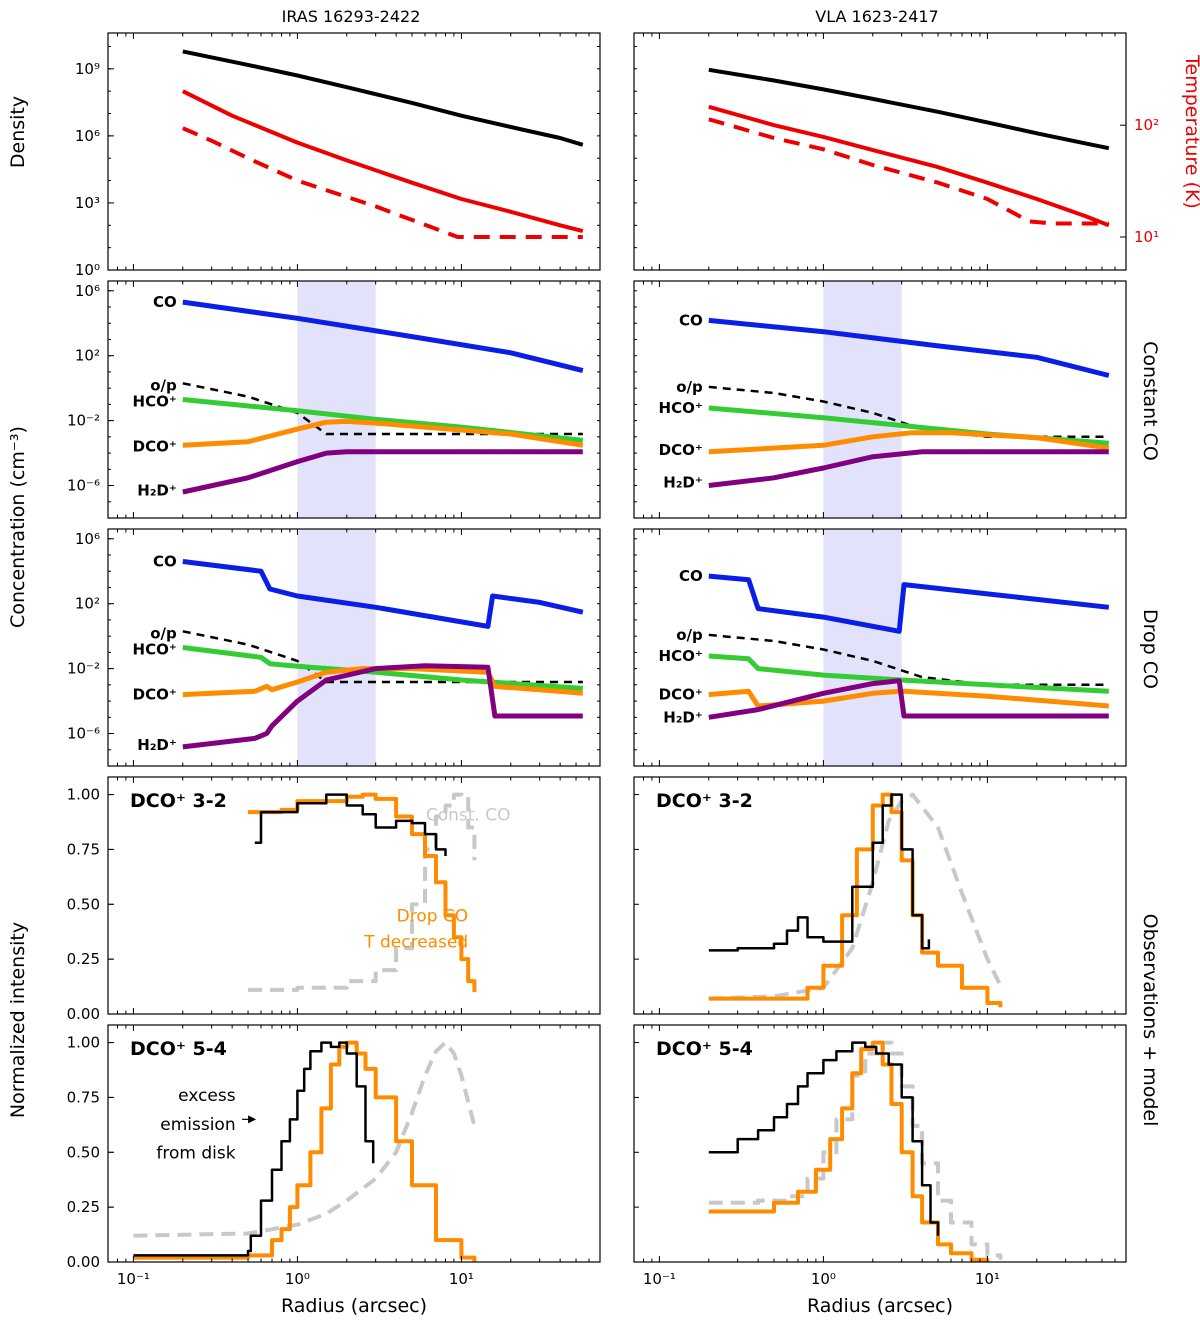  What do you see at coordinates (415, 943) in the screenshot?
I see `annotation-text: T decreased` at bounding box center [415, 943].